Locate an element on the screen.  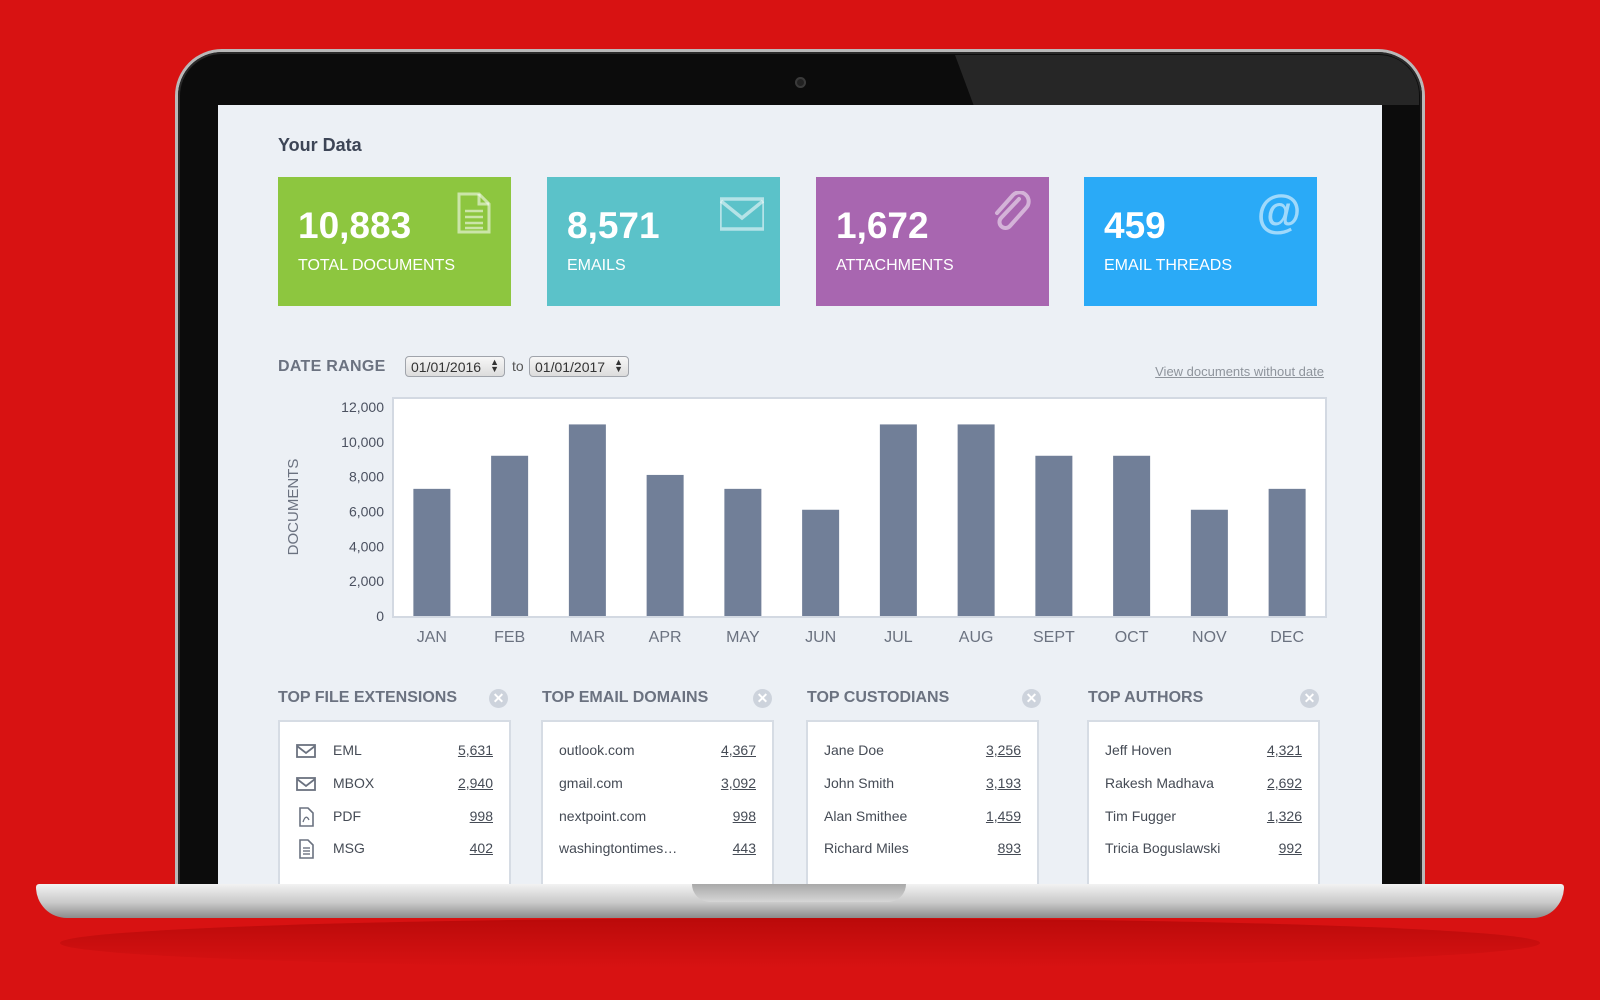
list-item: Tim Fugger 1,326 is located at coordinates (1203, 816).